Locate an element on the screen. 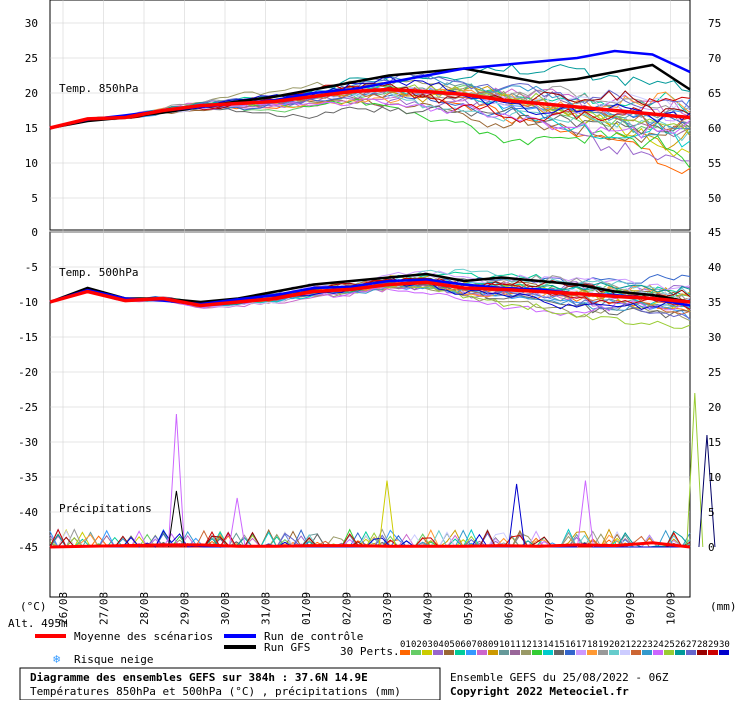  x-date-label: 31/08 is located at coordinates (266, 608).